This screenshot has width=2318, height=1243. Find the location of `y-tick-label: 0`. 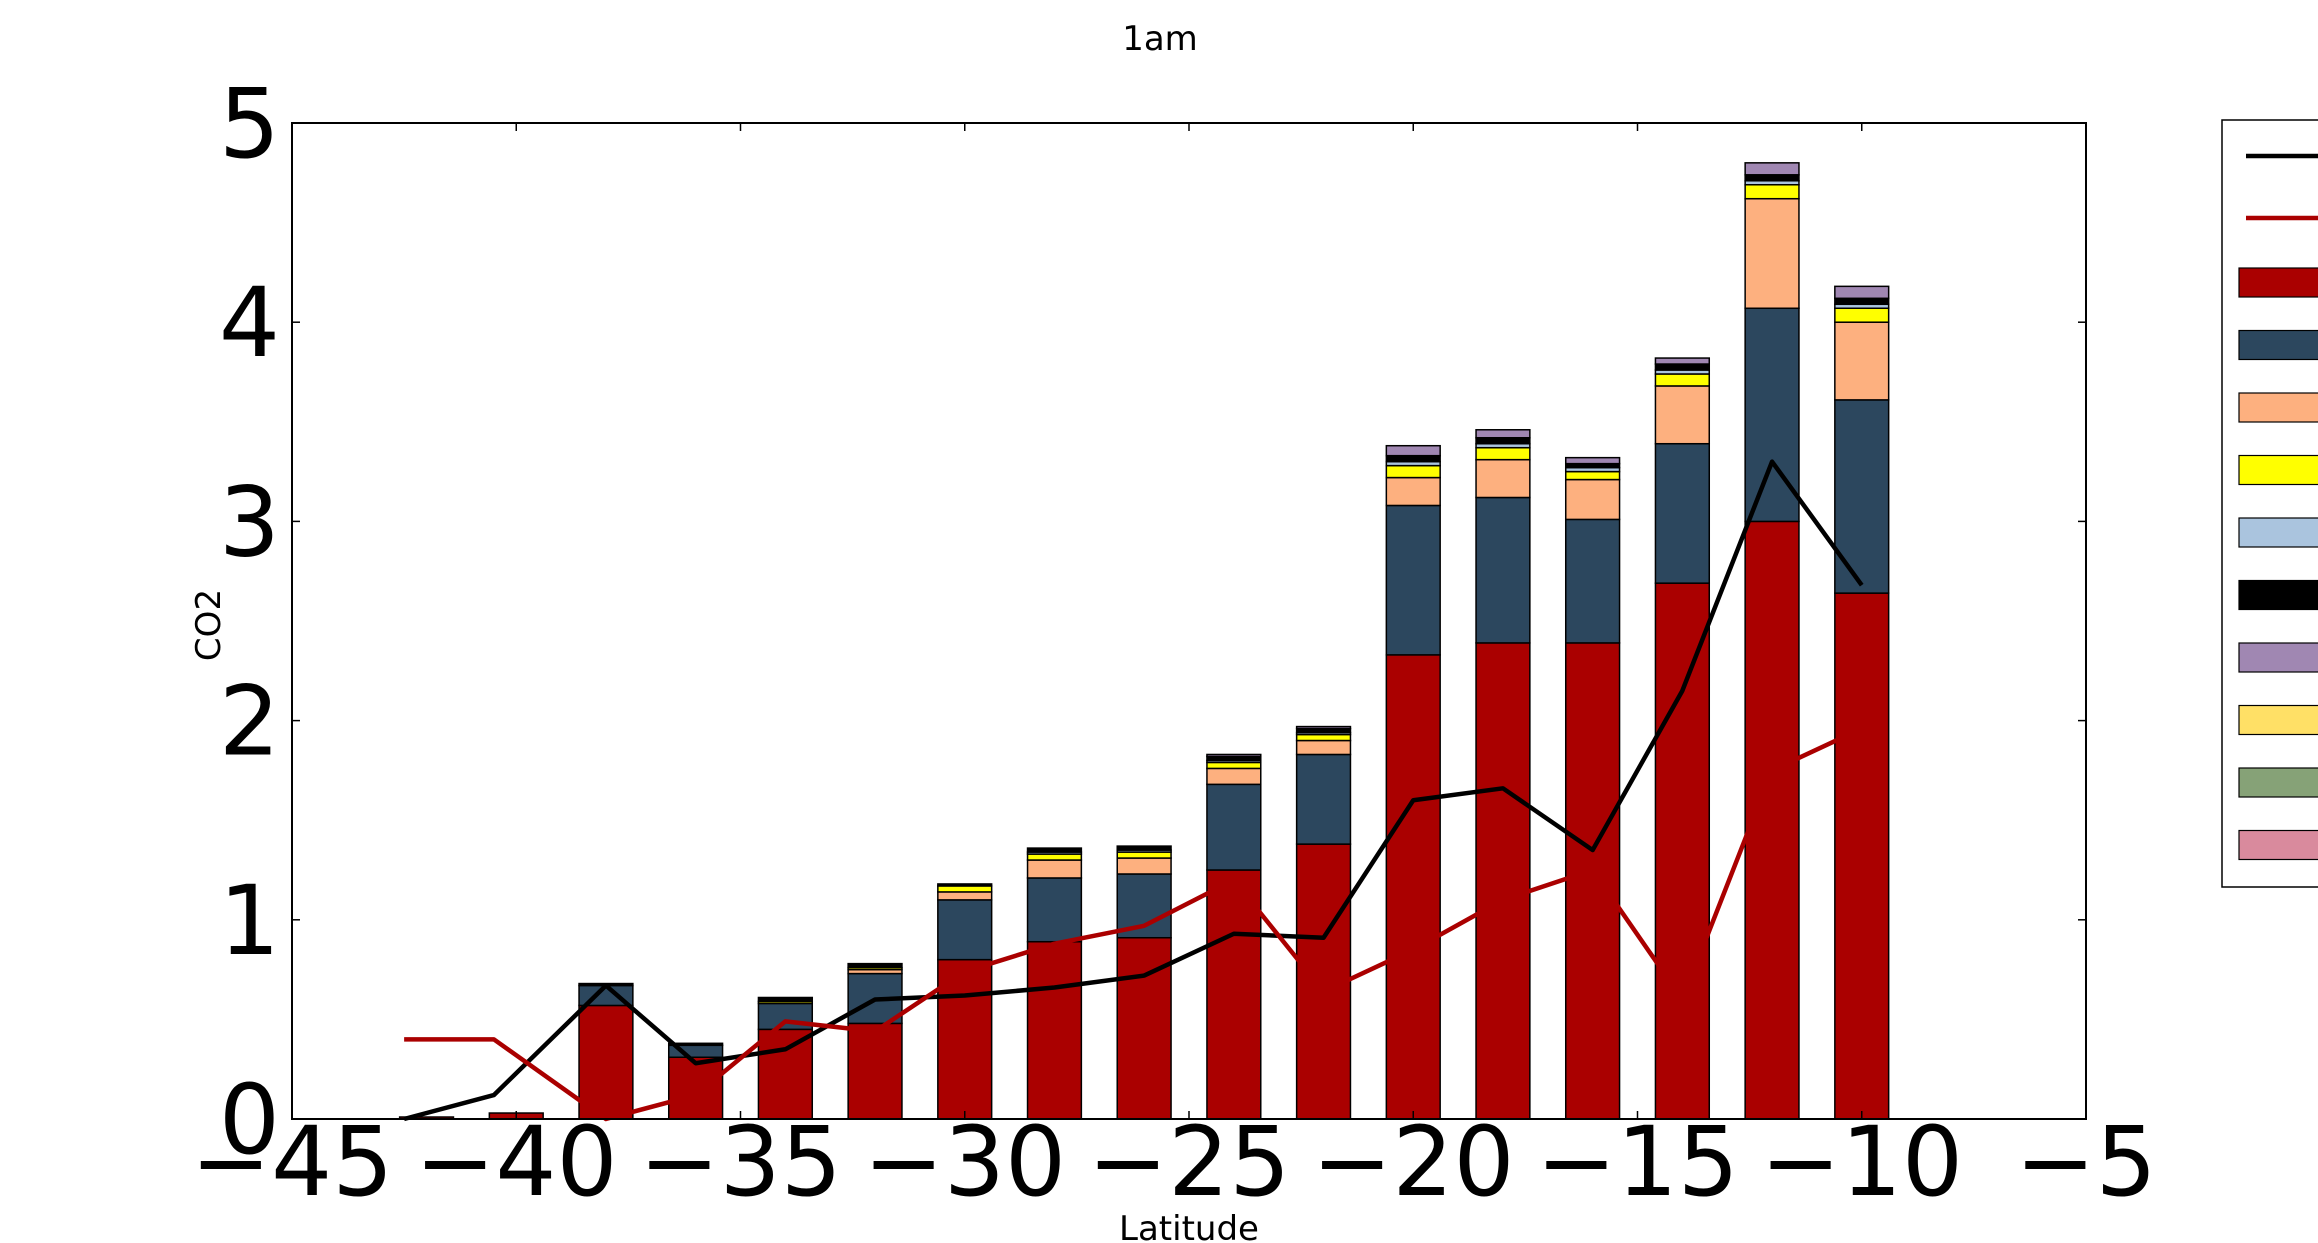

y-tick-label: 0 is located at coordinates (249, 1120).